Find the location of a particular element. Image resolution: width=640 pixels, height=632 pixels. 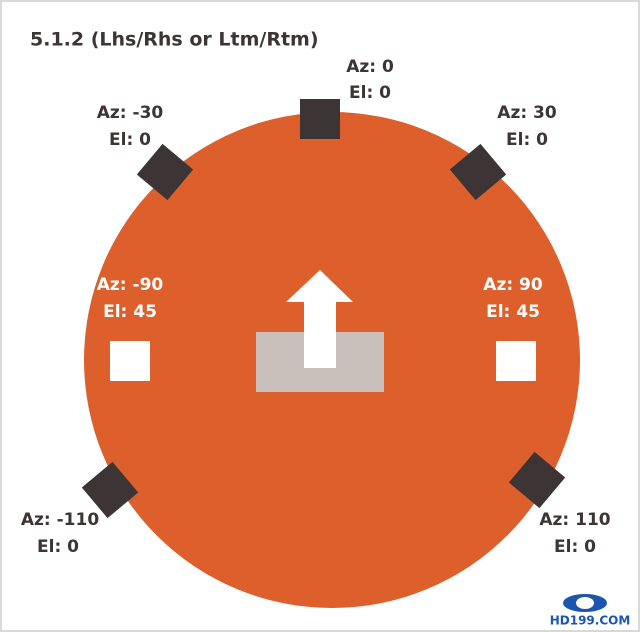

speaker-azimuth: Az: -110 is located at coordinates (60, 520).